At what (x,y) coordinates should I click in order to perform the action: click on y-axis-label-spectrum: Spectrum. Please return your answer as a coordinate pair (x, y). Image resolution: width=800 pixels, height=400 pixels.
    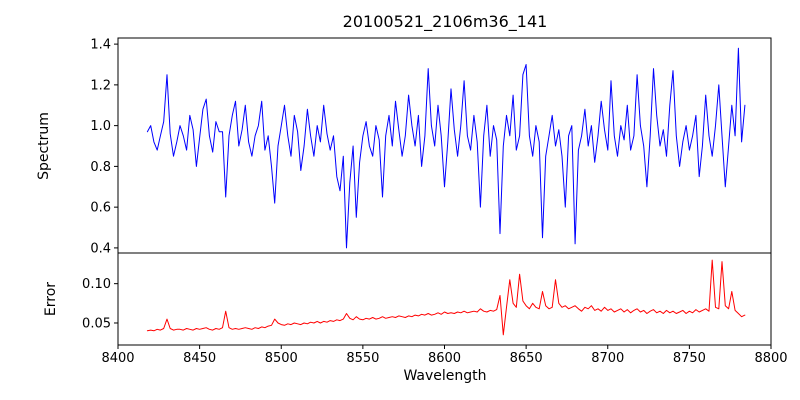
    Looking at the image, I should click on (44, 146).